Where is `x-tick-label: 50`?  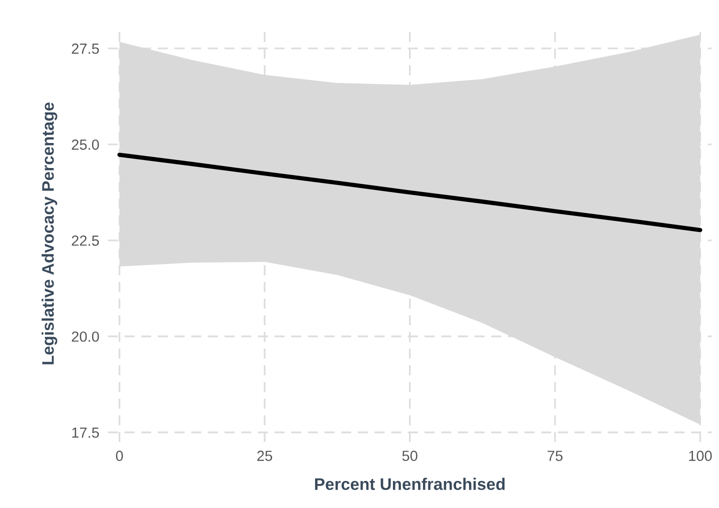
x-tick-label: 50 is located at coordinates (410, 456).